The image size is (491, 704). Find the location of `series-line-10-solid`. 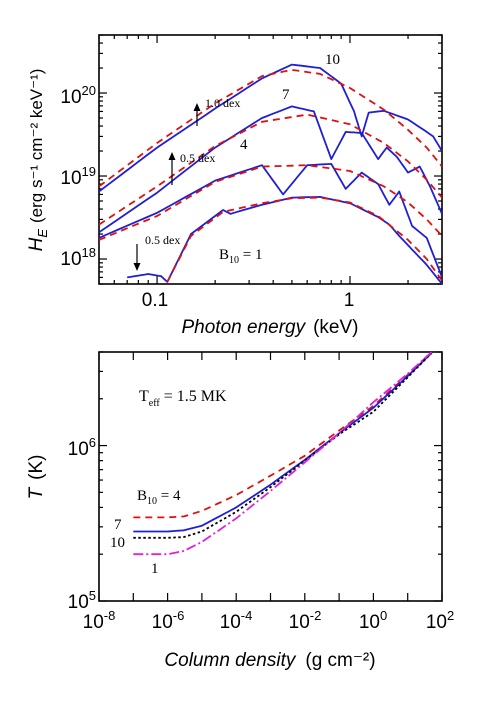

series-line-10-solid is located at coordinates (270, 128).